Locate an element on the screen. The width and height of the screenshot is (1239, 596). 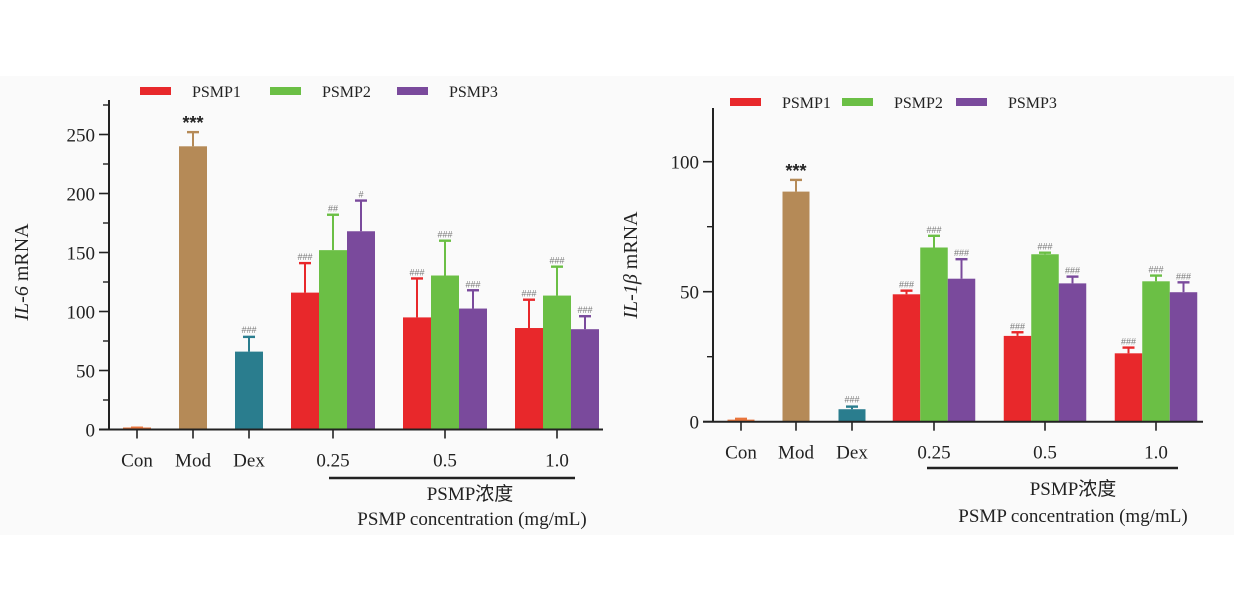
y-tick-label: 150 is located at coordinates (81, 254).